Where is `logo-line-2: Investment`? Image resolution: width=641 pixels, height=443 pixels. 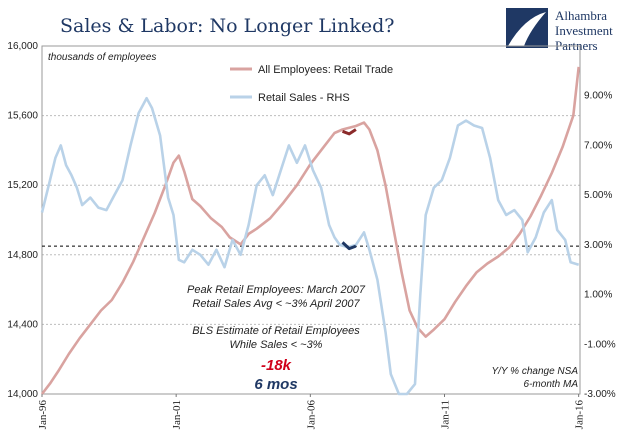 logo-line-2: Investment is located at coordinates (584, 30).